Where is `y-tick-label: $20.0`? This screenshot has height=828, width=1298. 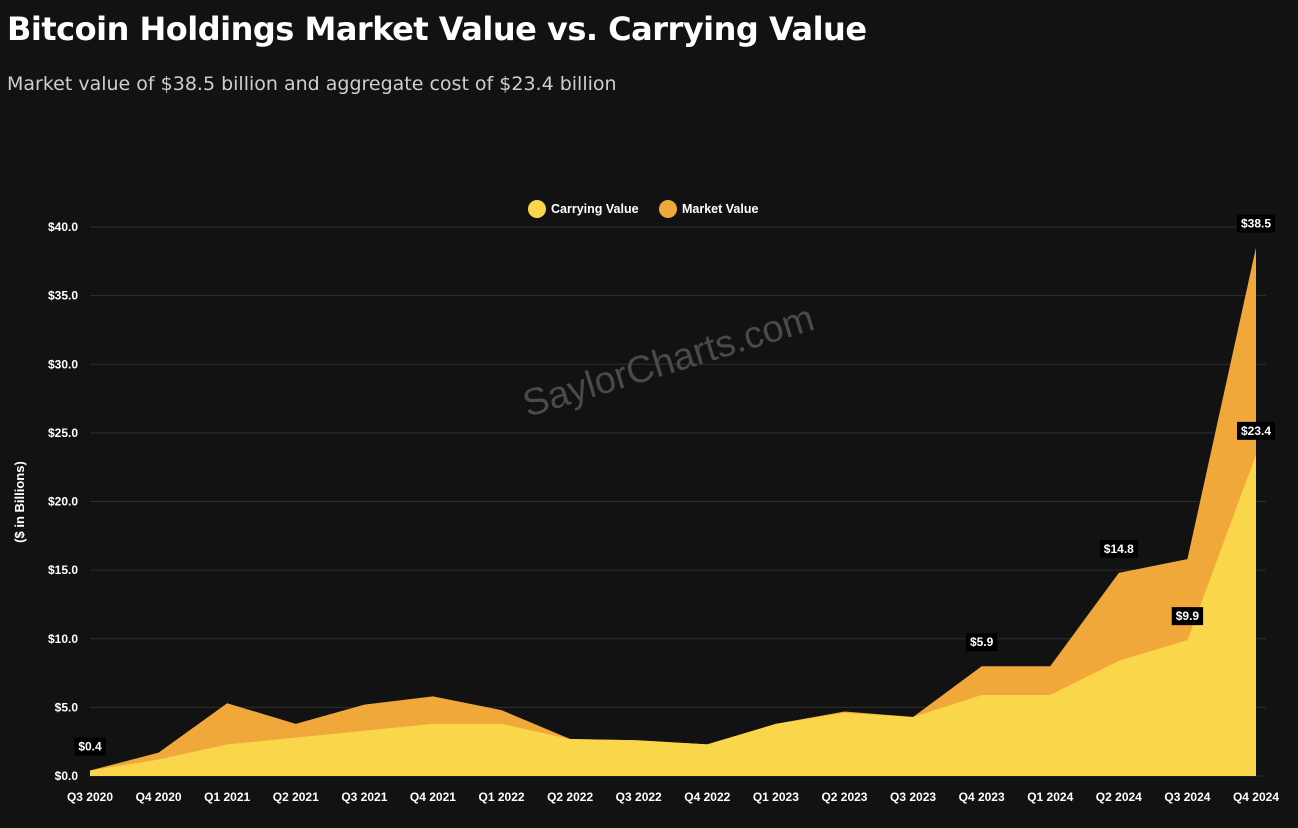
y-tick-label: $20.0 is located at coordinates (63, 502).